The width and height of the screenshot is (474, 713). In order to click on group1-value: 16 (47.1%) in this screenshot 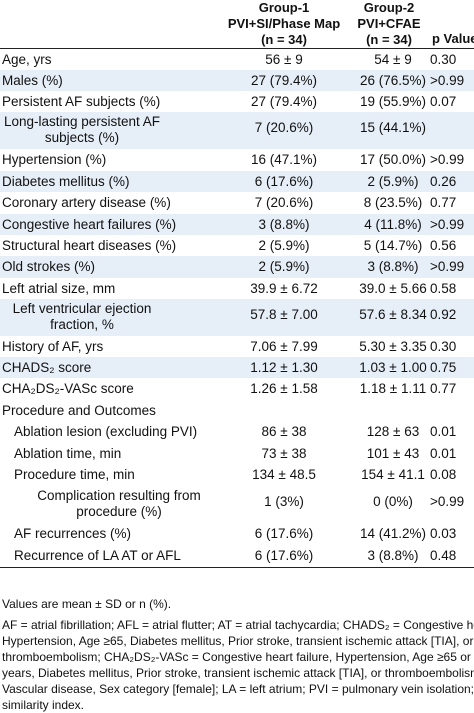, I will do `click(284, 159)`.